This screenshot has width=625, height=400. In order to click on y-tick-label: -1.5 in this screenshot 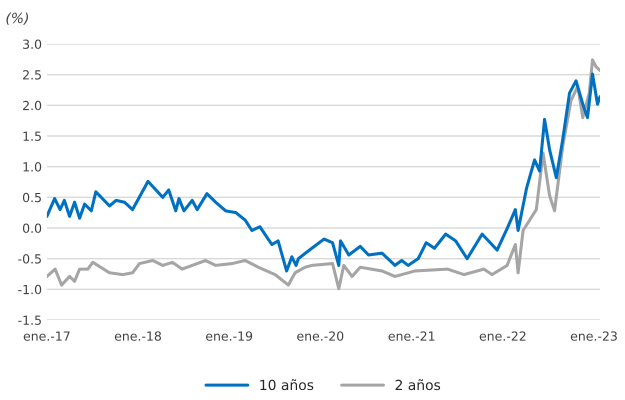, I will do `click(29, 320)`.